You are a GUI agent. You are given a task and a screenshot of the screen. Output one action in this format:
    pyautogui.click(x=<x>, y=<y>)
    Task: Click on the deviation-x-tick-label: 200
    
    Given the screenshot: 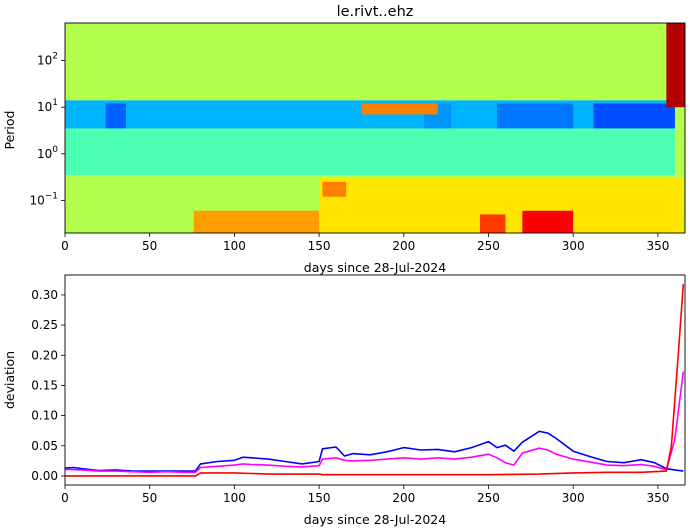 What is the action you would take?
    pyautogui.click(x=403, y=498)
    